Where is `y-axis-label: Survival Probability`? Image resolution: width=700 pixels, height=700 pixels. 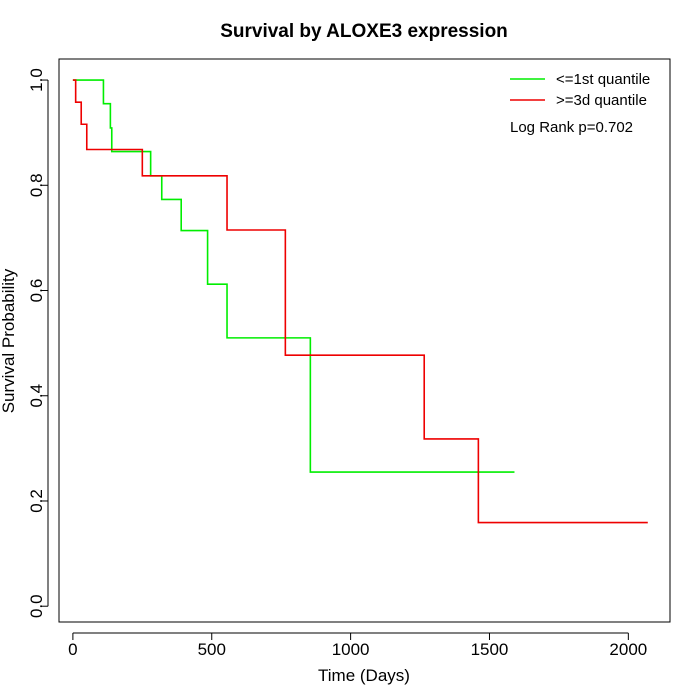 y-axis-label: Survival Probability is located at coordinates (9, 340).